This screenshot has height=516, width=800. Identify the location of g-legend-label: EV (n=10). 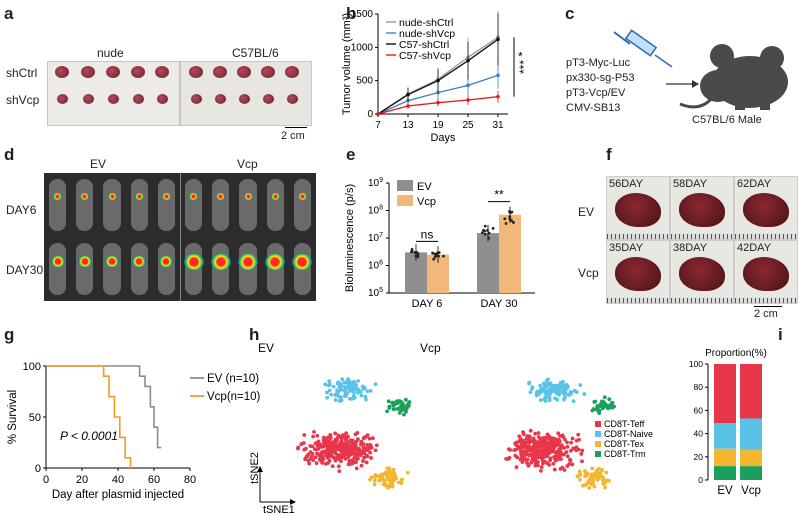
(233, 379).